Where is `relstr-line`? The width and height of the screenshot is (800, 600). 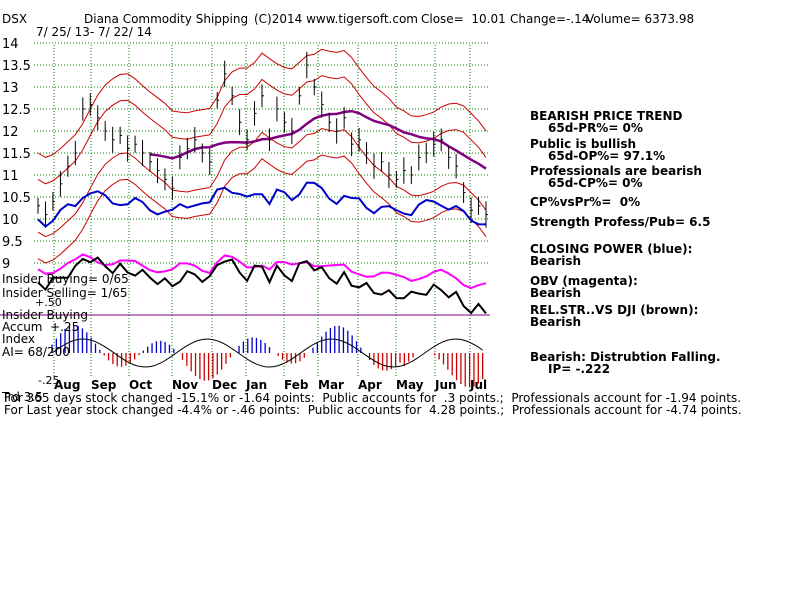
relstr-line is located at coordinates (262, 285).